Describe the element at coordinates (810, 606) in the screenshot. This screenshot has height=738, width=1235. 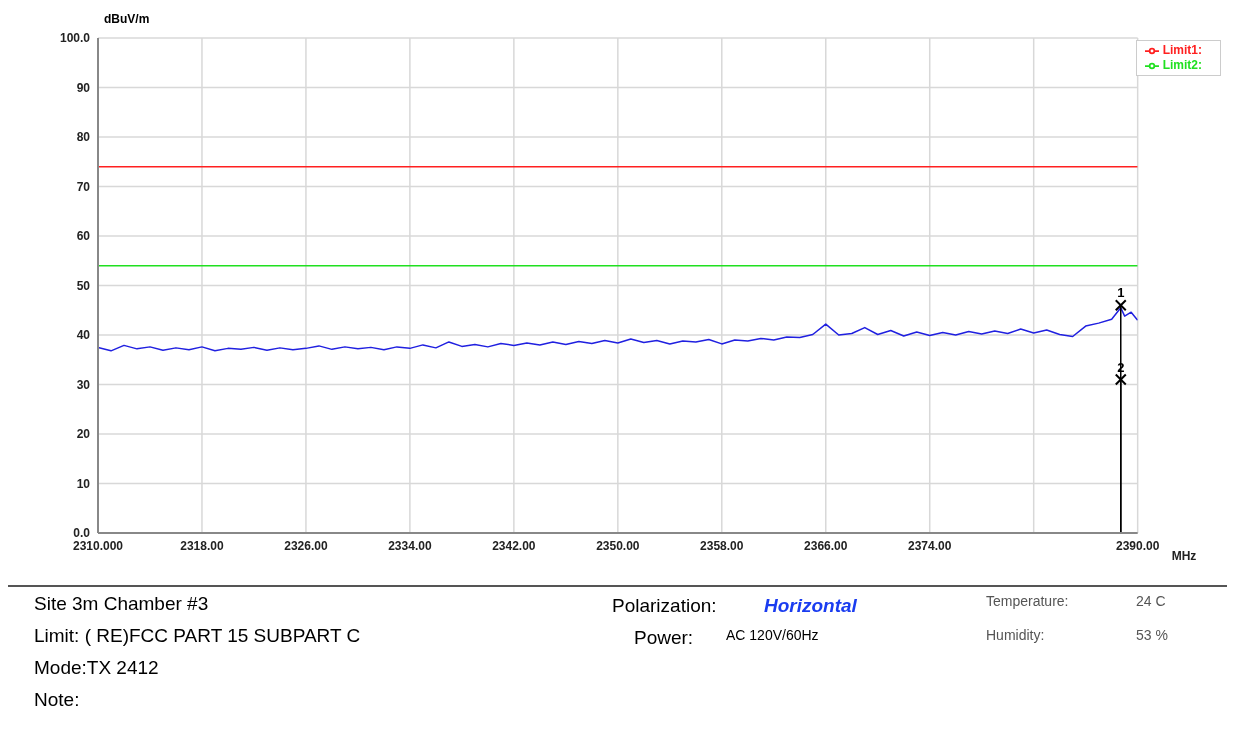
I see `text: Horizontal` at that location.